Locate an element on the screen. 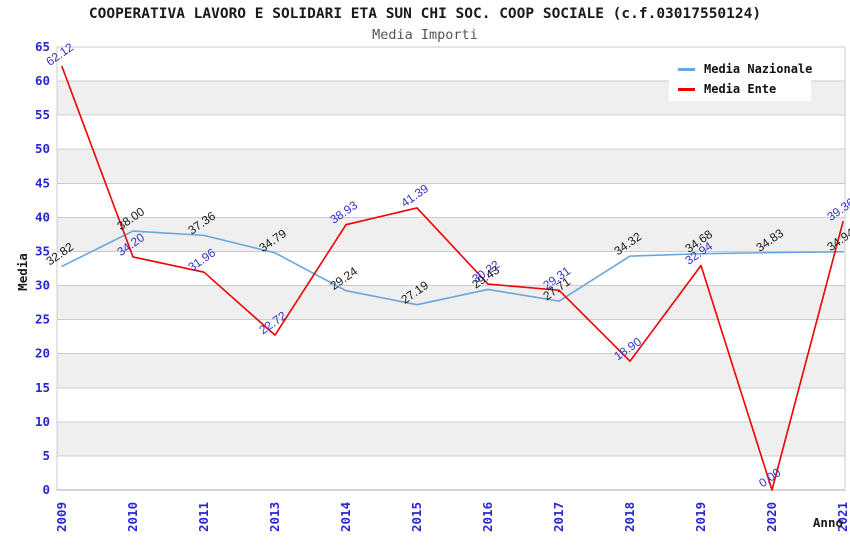 The width and height of the screenshot is (850, 550). legend-item-media-ente: Media Ente is located at coordinates (744, 89).